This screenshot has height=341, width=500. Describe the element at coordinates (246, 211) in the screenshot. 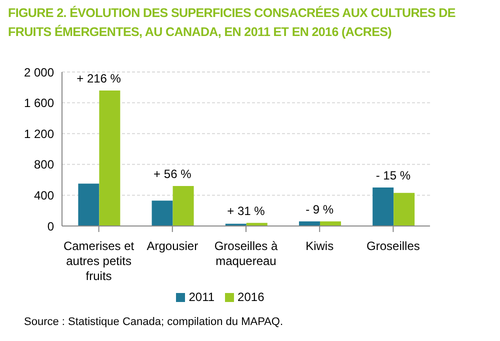

I see `annotation: + 31 %` at that location.